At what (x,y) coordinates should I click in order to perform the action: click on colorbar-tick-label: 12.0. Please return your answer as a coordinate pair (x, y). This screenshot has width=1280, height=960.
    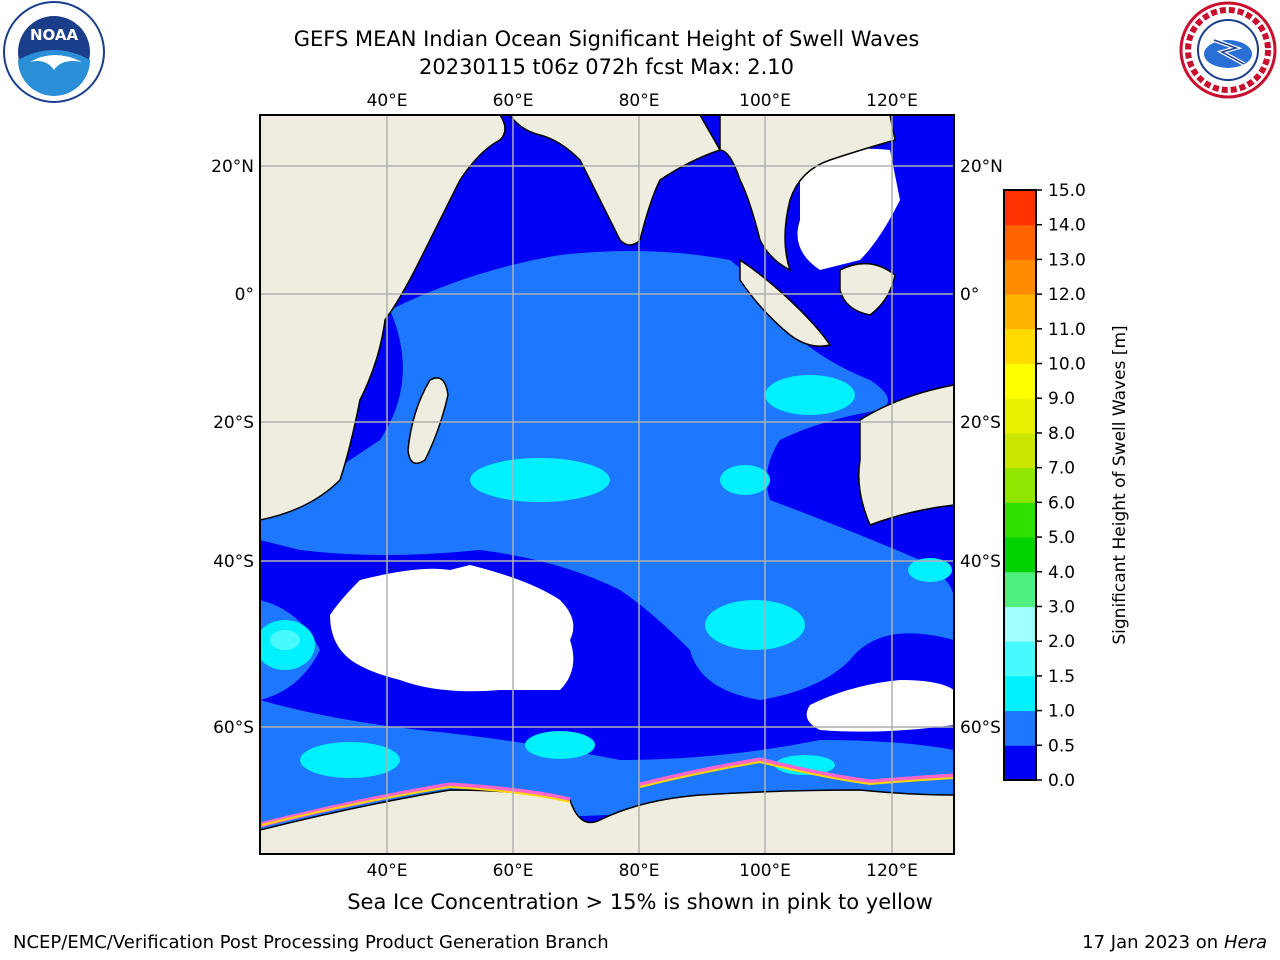
    Looking at the image, I should click on (1067, 295).